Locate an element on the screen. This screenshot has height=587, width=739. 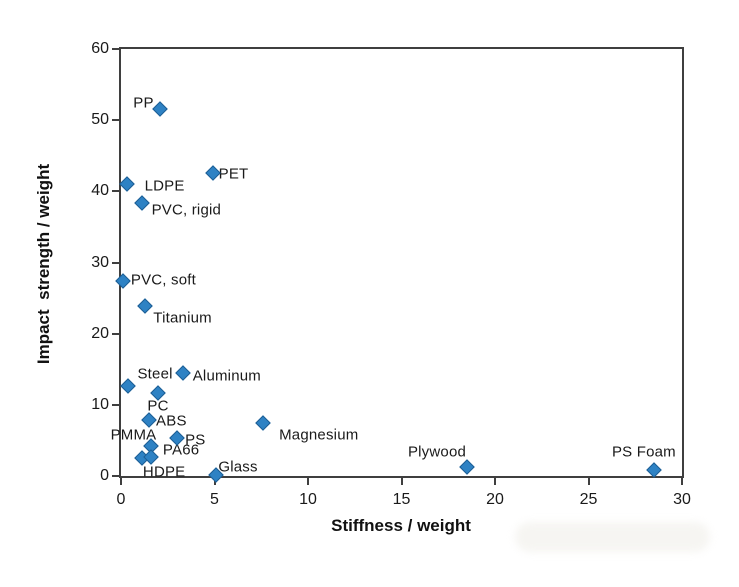
y-axis-tick-label-60: 60 is located at coordinates (100, 48).